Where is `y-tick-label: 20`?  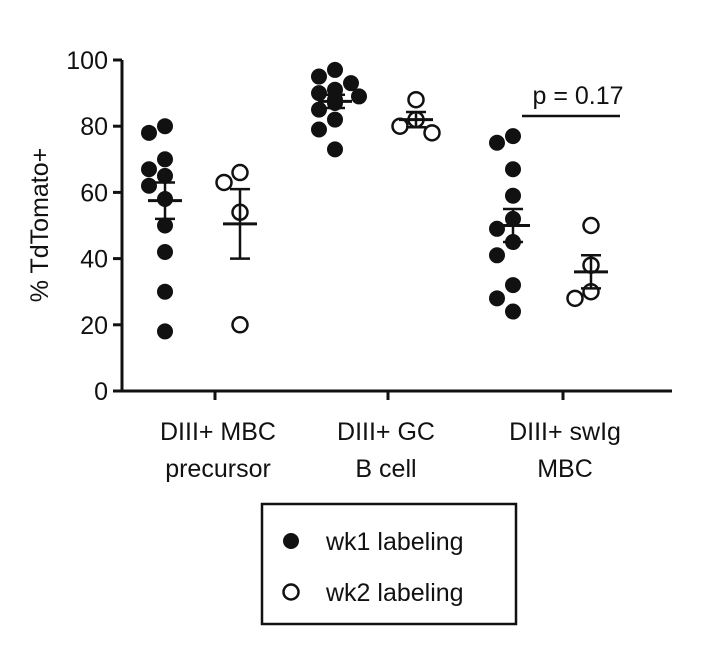 y-tick-label: 20 is located at coordinates (94, 326).